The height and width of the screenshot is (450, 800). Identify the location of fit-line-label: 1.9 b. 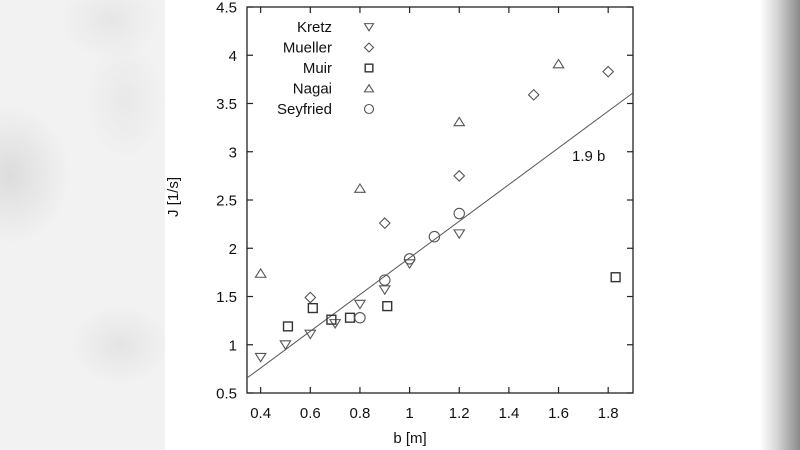
(588, 156).